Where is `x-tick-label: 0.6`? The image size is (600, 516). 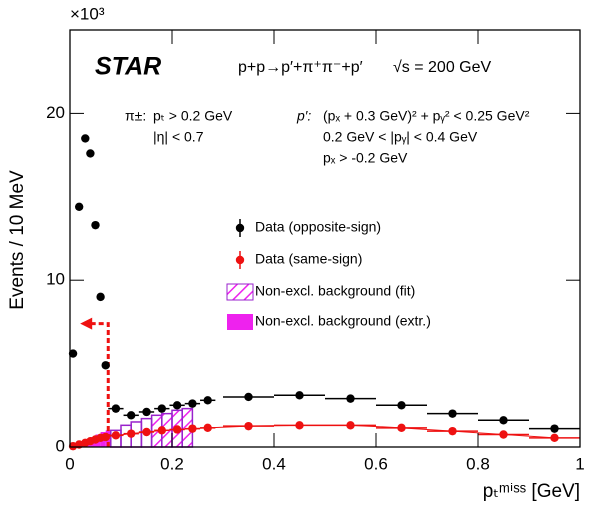
x-tick-label: 0.6 is located at coordinates (376, 463).